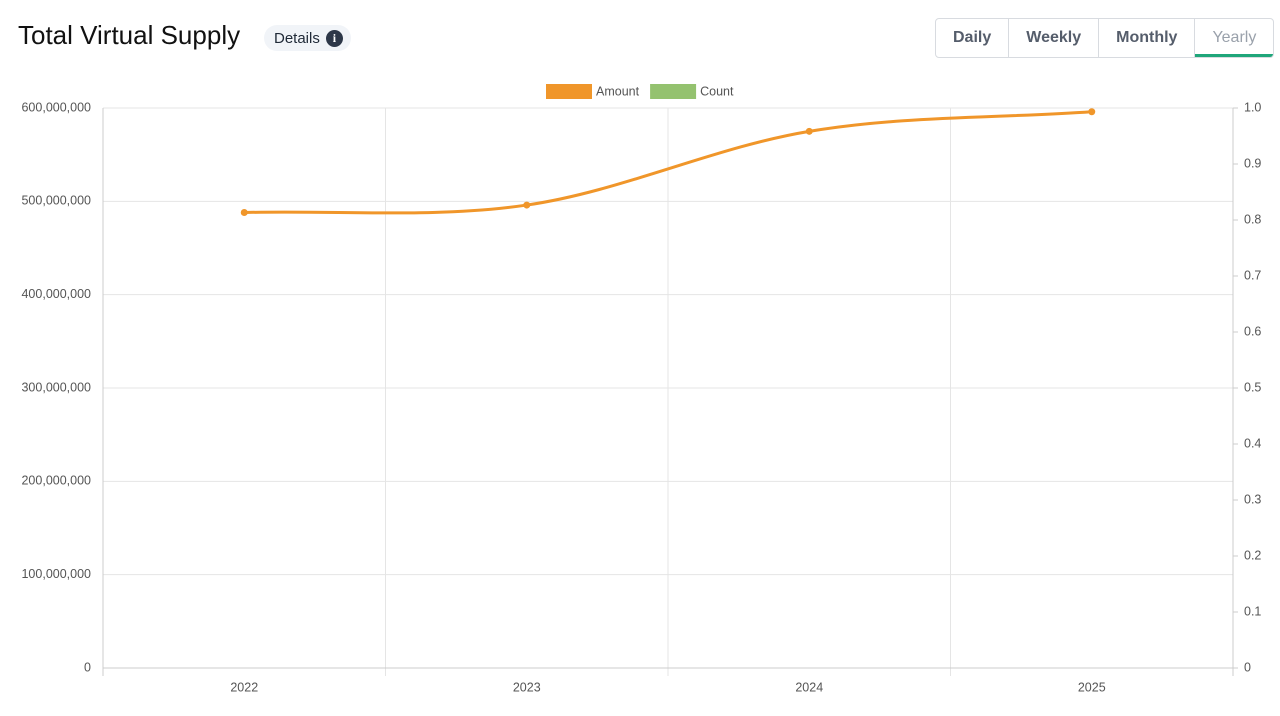 This screenshot has height=716, width=1280. Describe the element at coordinates (1092, 687) in the screenshot. I see `x-tick-label: 2025` at that location.